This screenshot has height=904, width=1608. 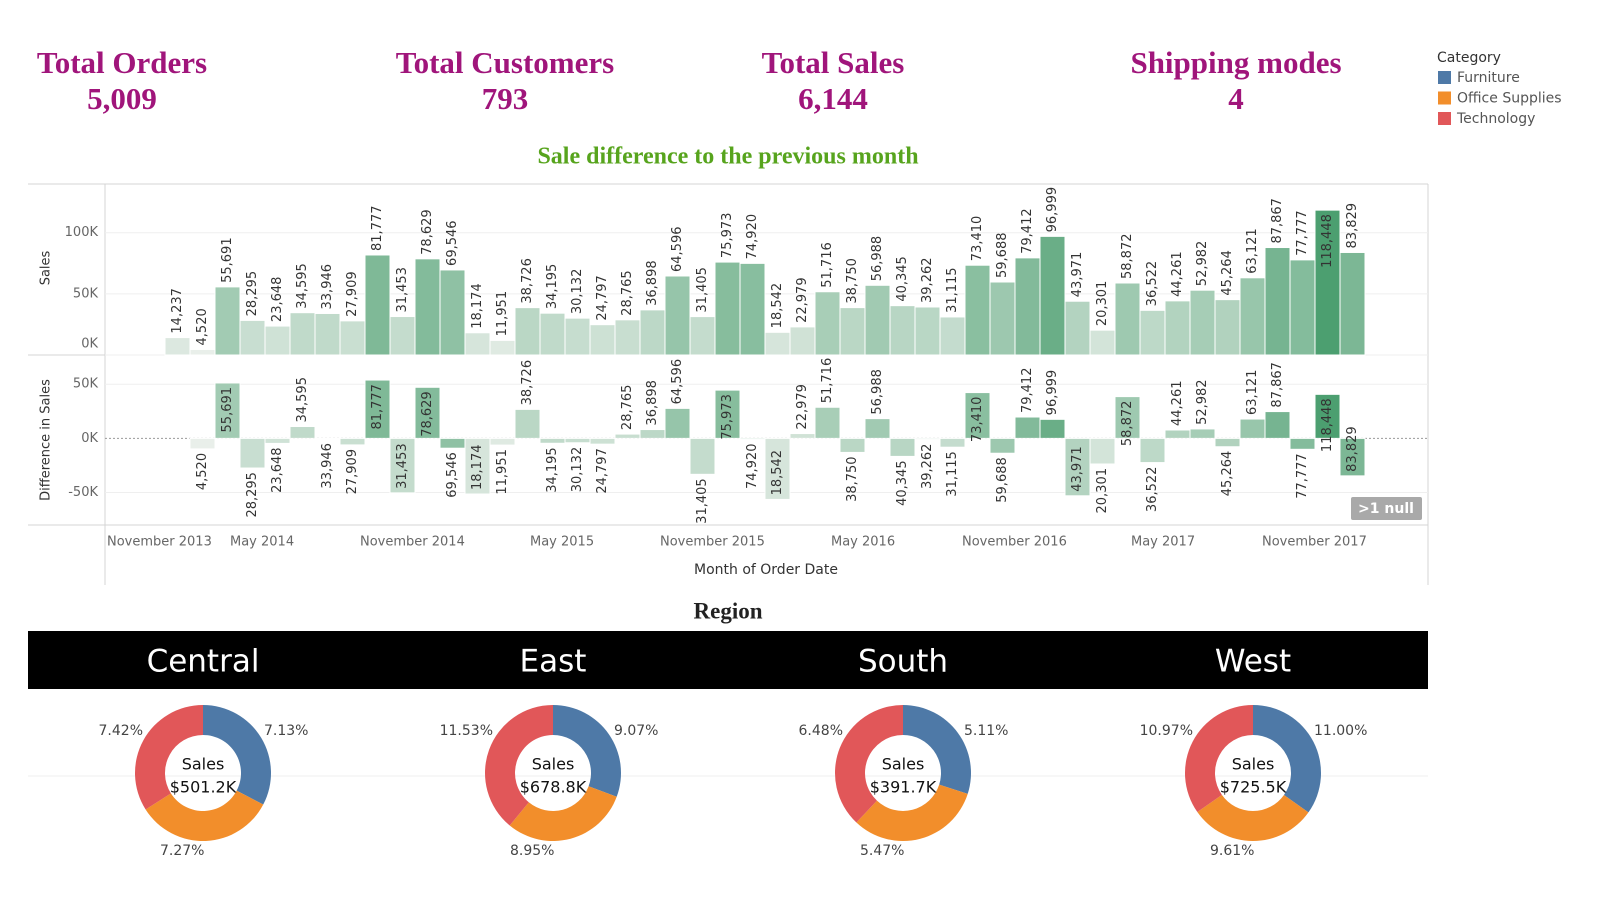 I want to click on legend-label: Furniture, so click(x=1488, y=78).